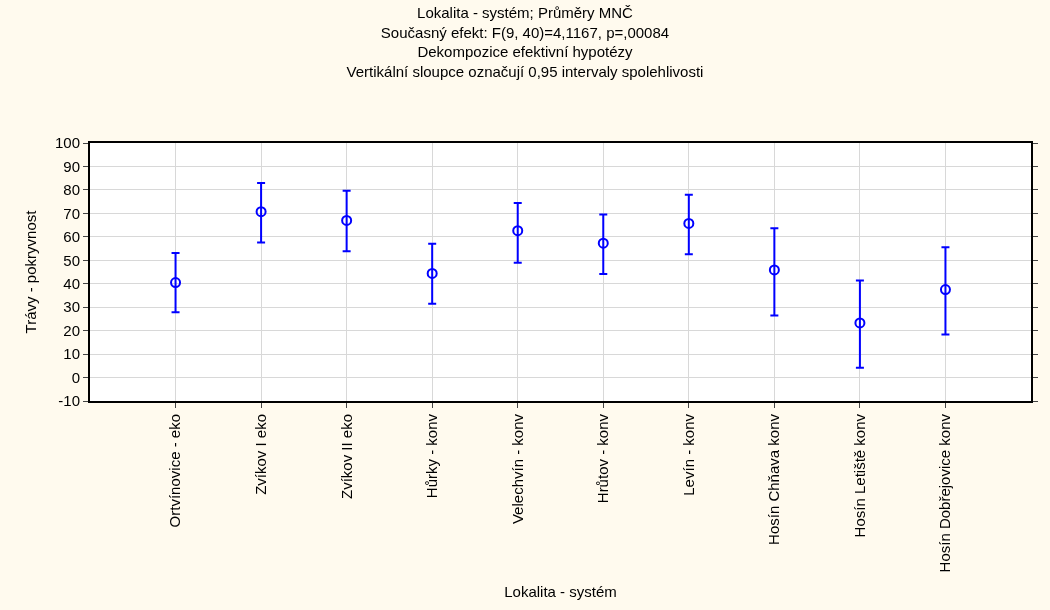  Describe the element at coordinates (688, 454) in the screenshot. I see `x-tick-label: Levín - konv` at that location.